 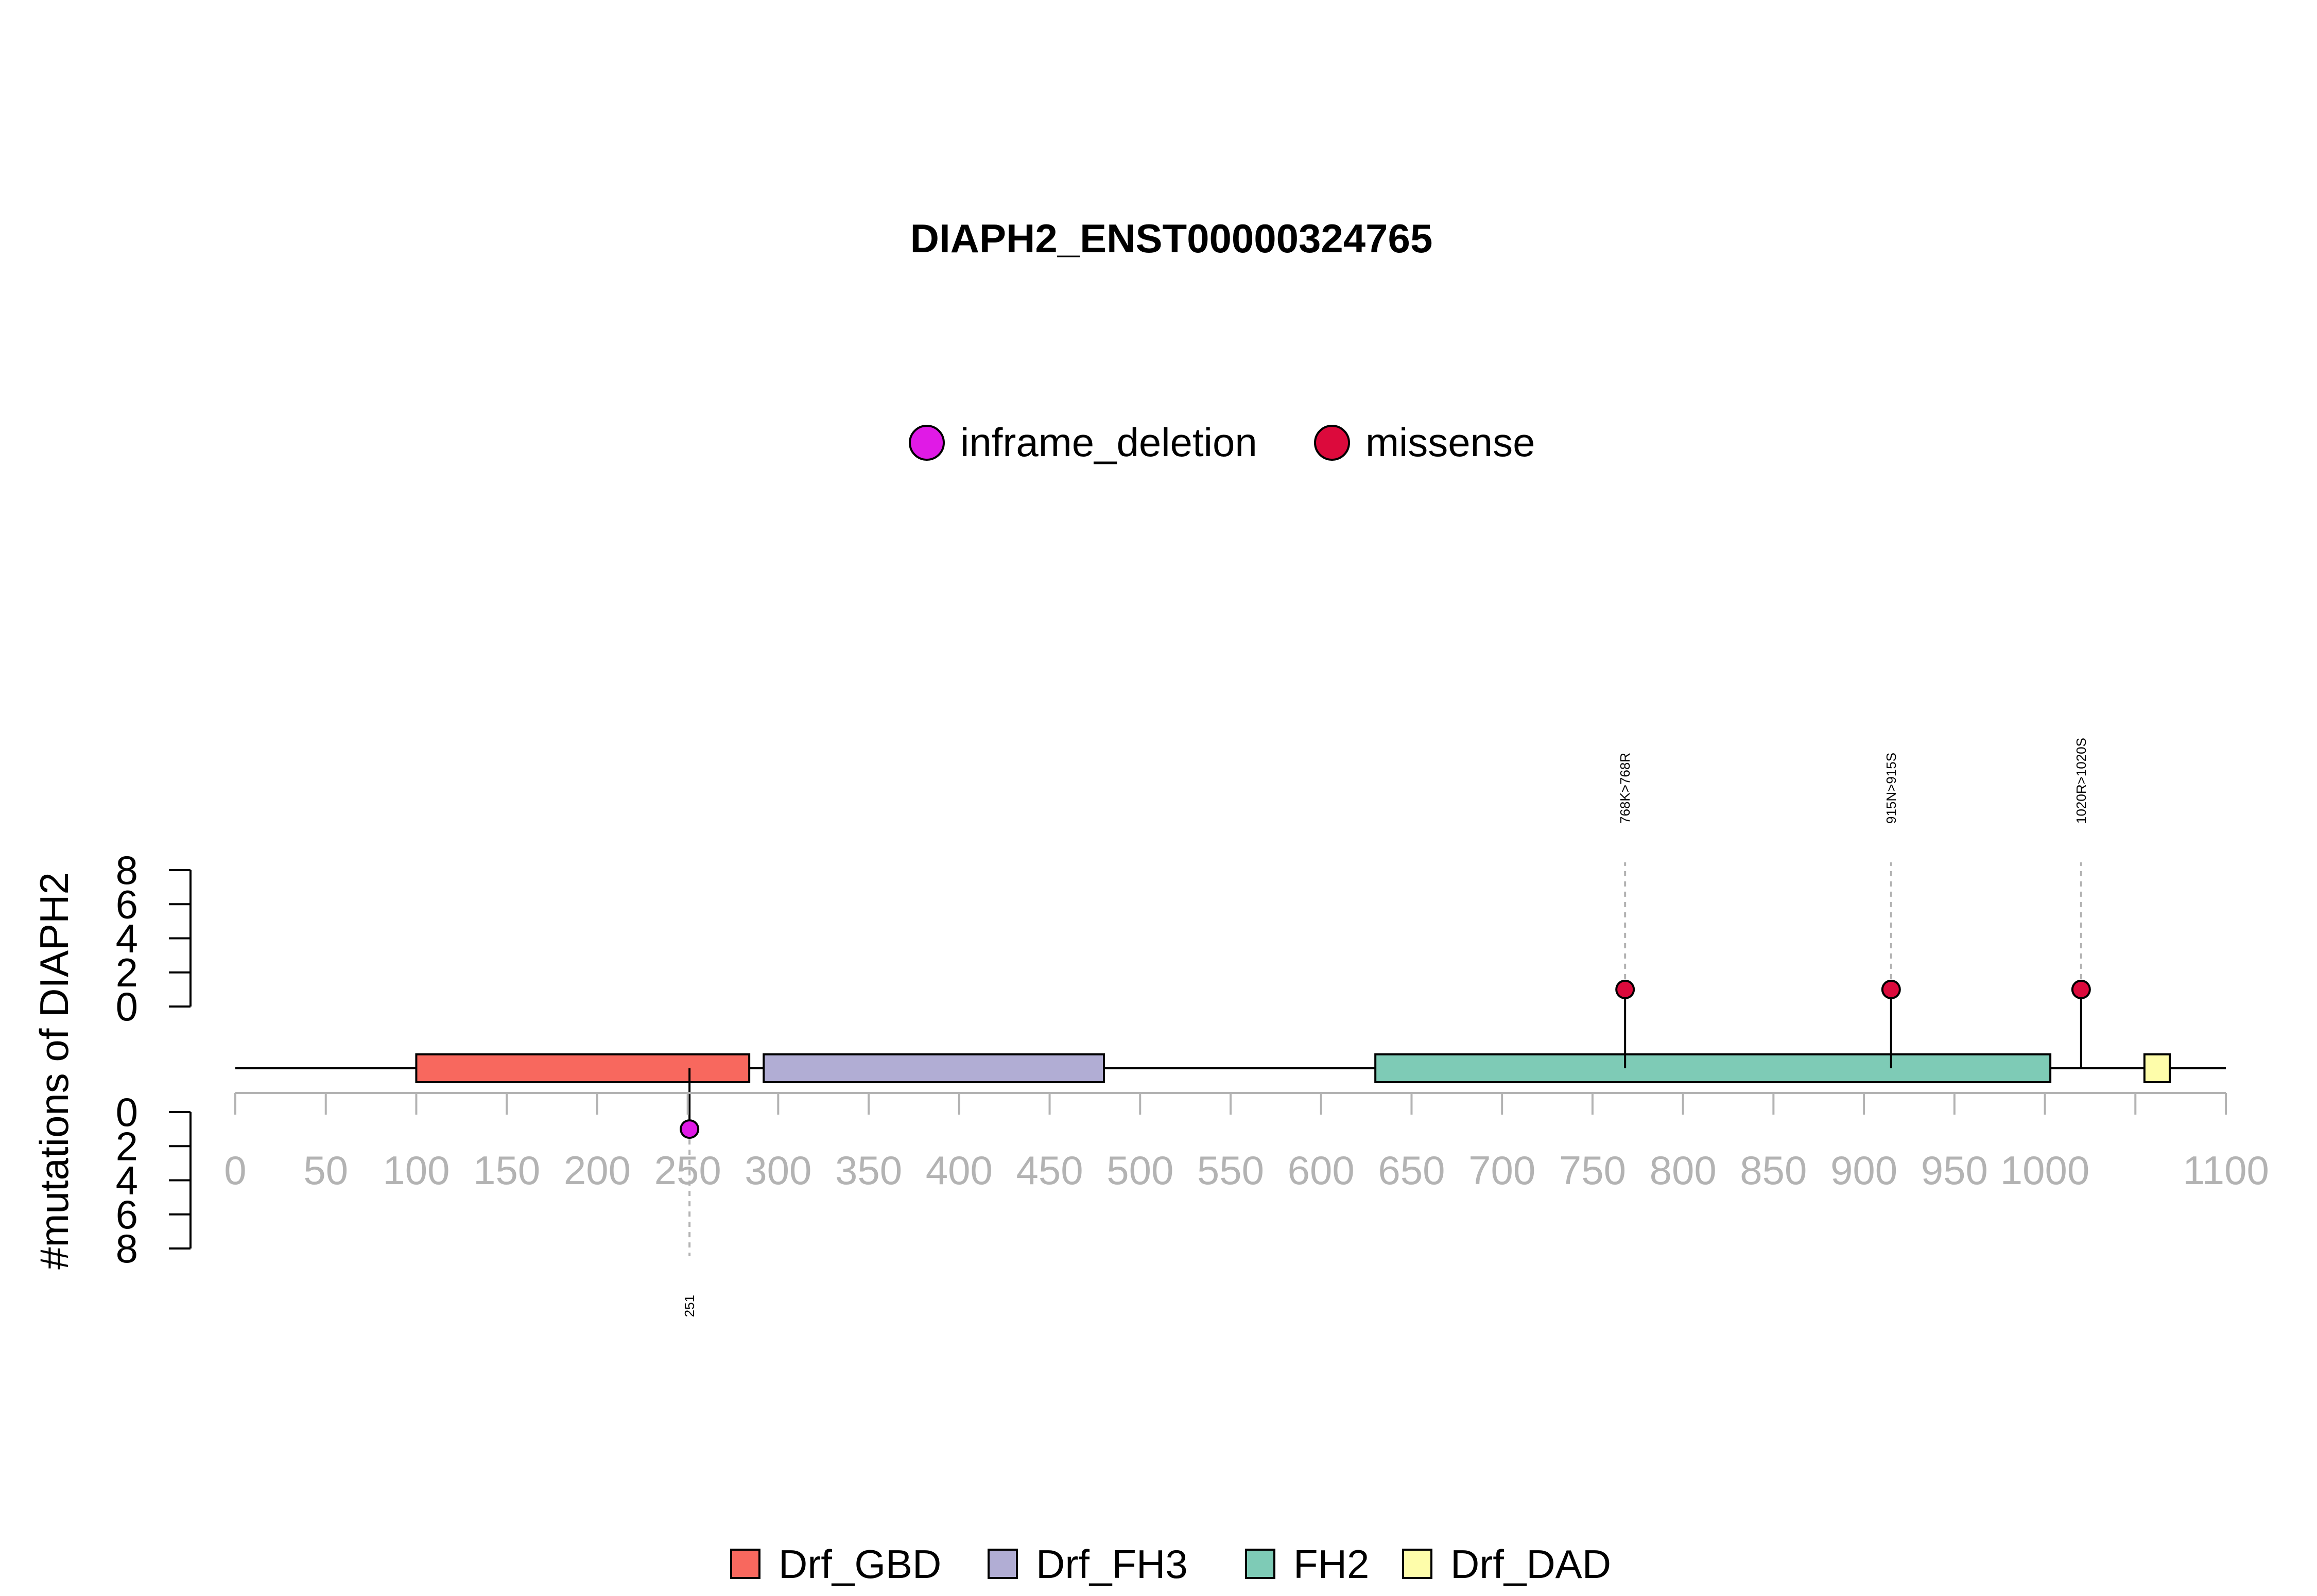 I want to click on legend-label-Drf_FH3: Drf_FH3, so click(x=1112, y=1564).